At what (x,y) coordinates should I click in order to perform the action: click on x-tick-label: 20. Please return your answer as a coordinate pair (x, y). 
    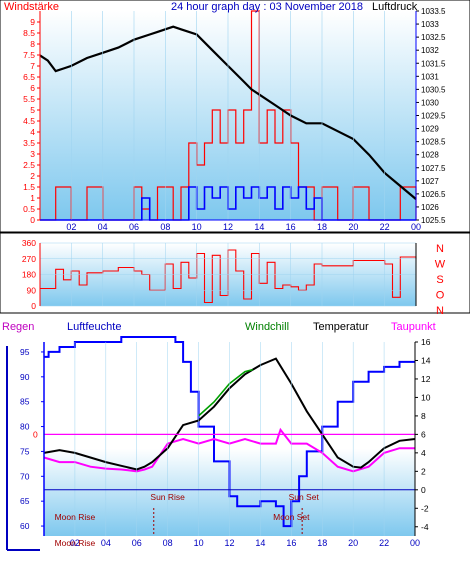
    Looking at the image, I should click on (353, 227).